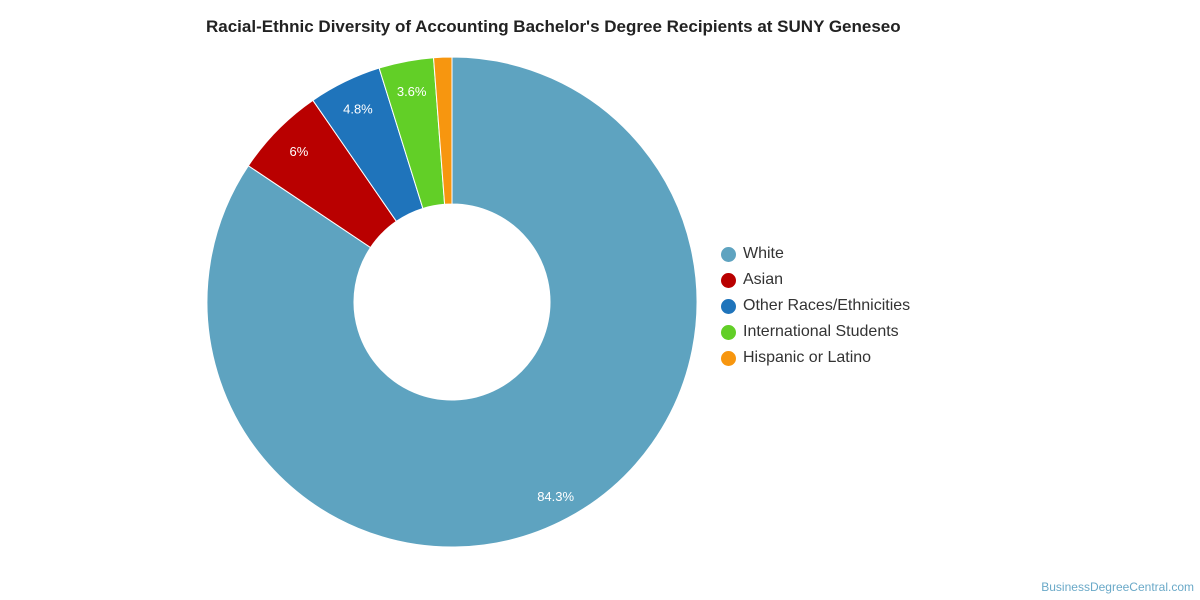  What do you see at coordinates (358, 109) in the screenshot?
I see `slice-label-other-races: 4.8%` at bounding box center [358, 109].